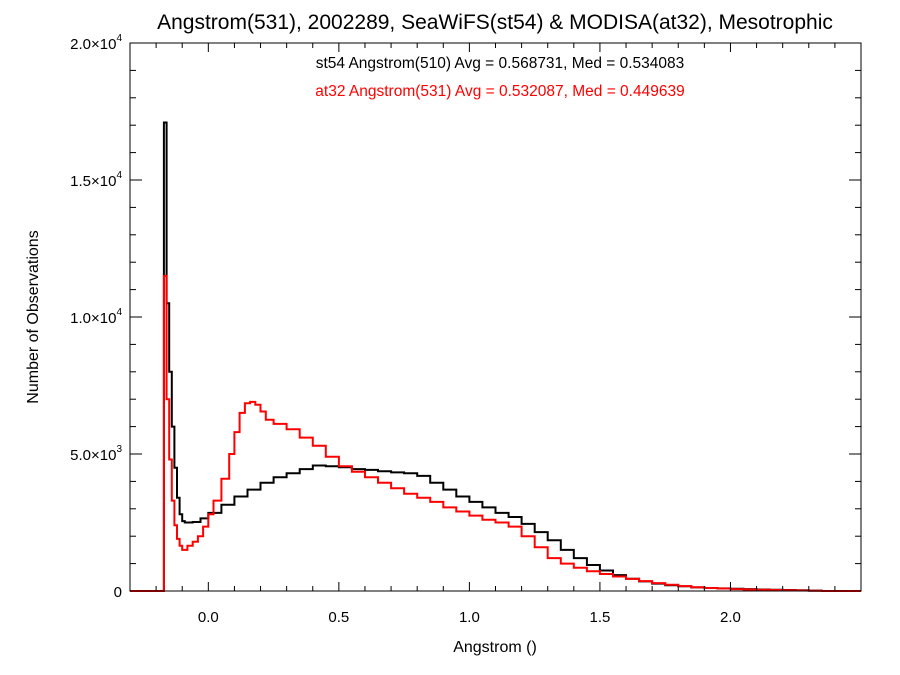  I want to click on y-tick-label: 2.0×10⁴, so click(96, 43).